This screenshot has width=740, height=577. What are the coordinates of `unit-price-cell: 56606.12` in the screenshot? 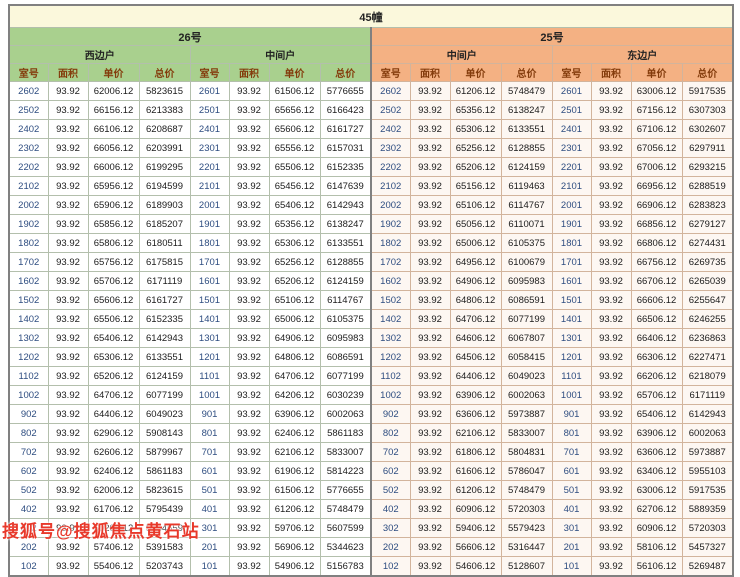 It's located at (475, 547).